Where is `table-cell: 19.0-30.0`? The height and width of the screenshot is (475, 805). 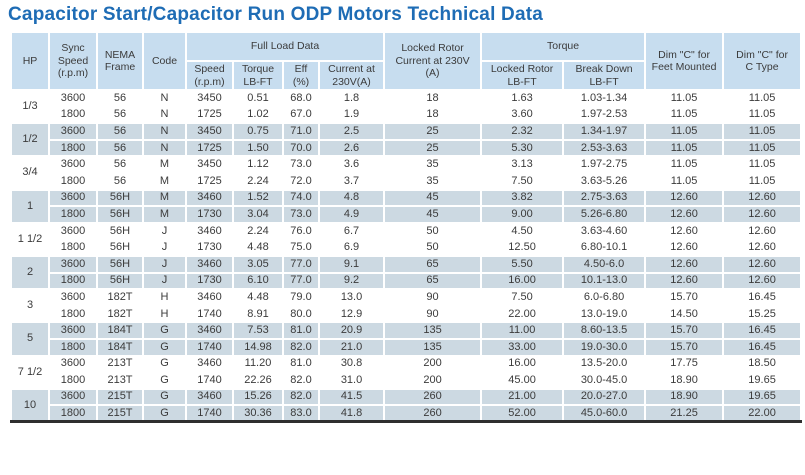 table-cell: 19.0-30.0 is located at coordinates (604, 347).